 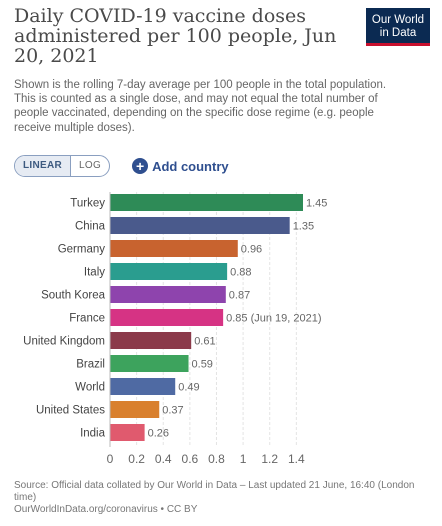 I want to click on value-label: 0.49, so click(x=188, y=388).